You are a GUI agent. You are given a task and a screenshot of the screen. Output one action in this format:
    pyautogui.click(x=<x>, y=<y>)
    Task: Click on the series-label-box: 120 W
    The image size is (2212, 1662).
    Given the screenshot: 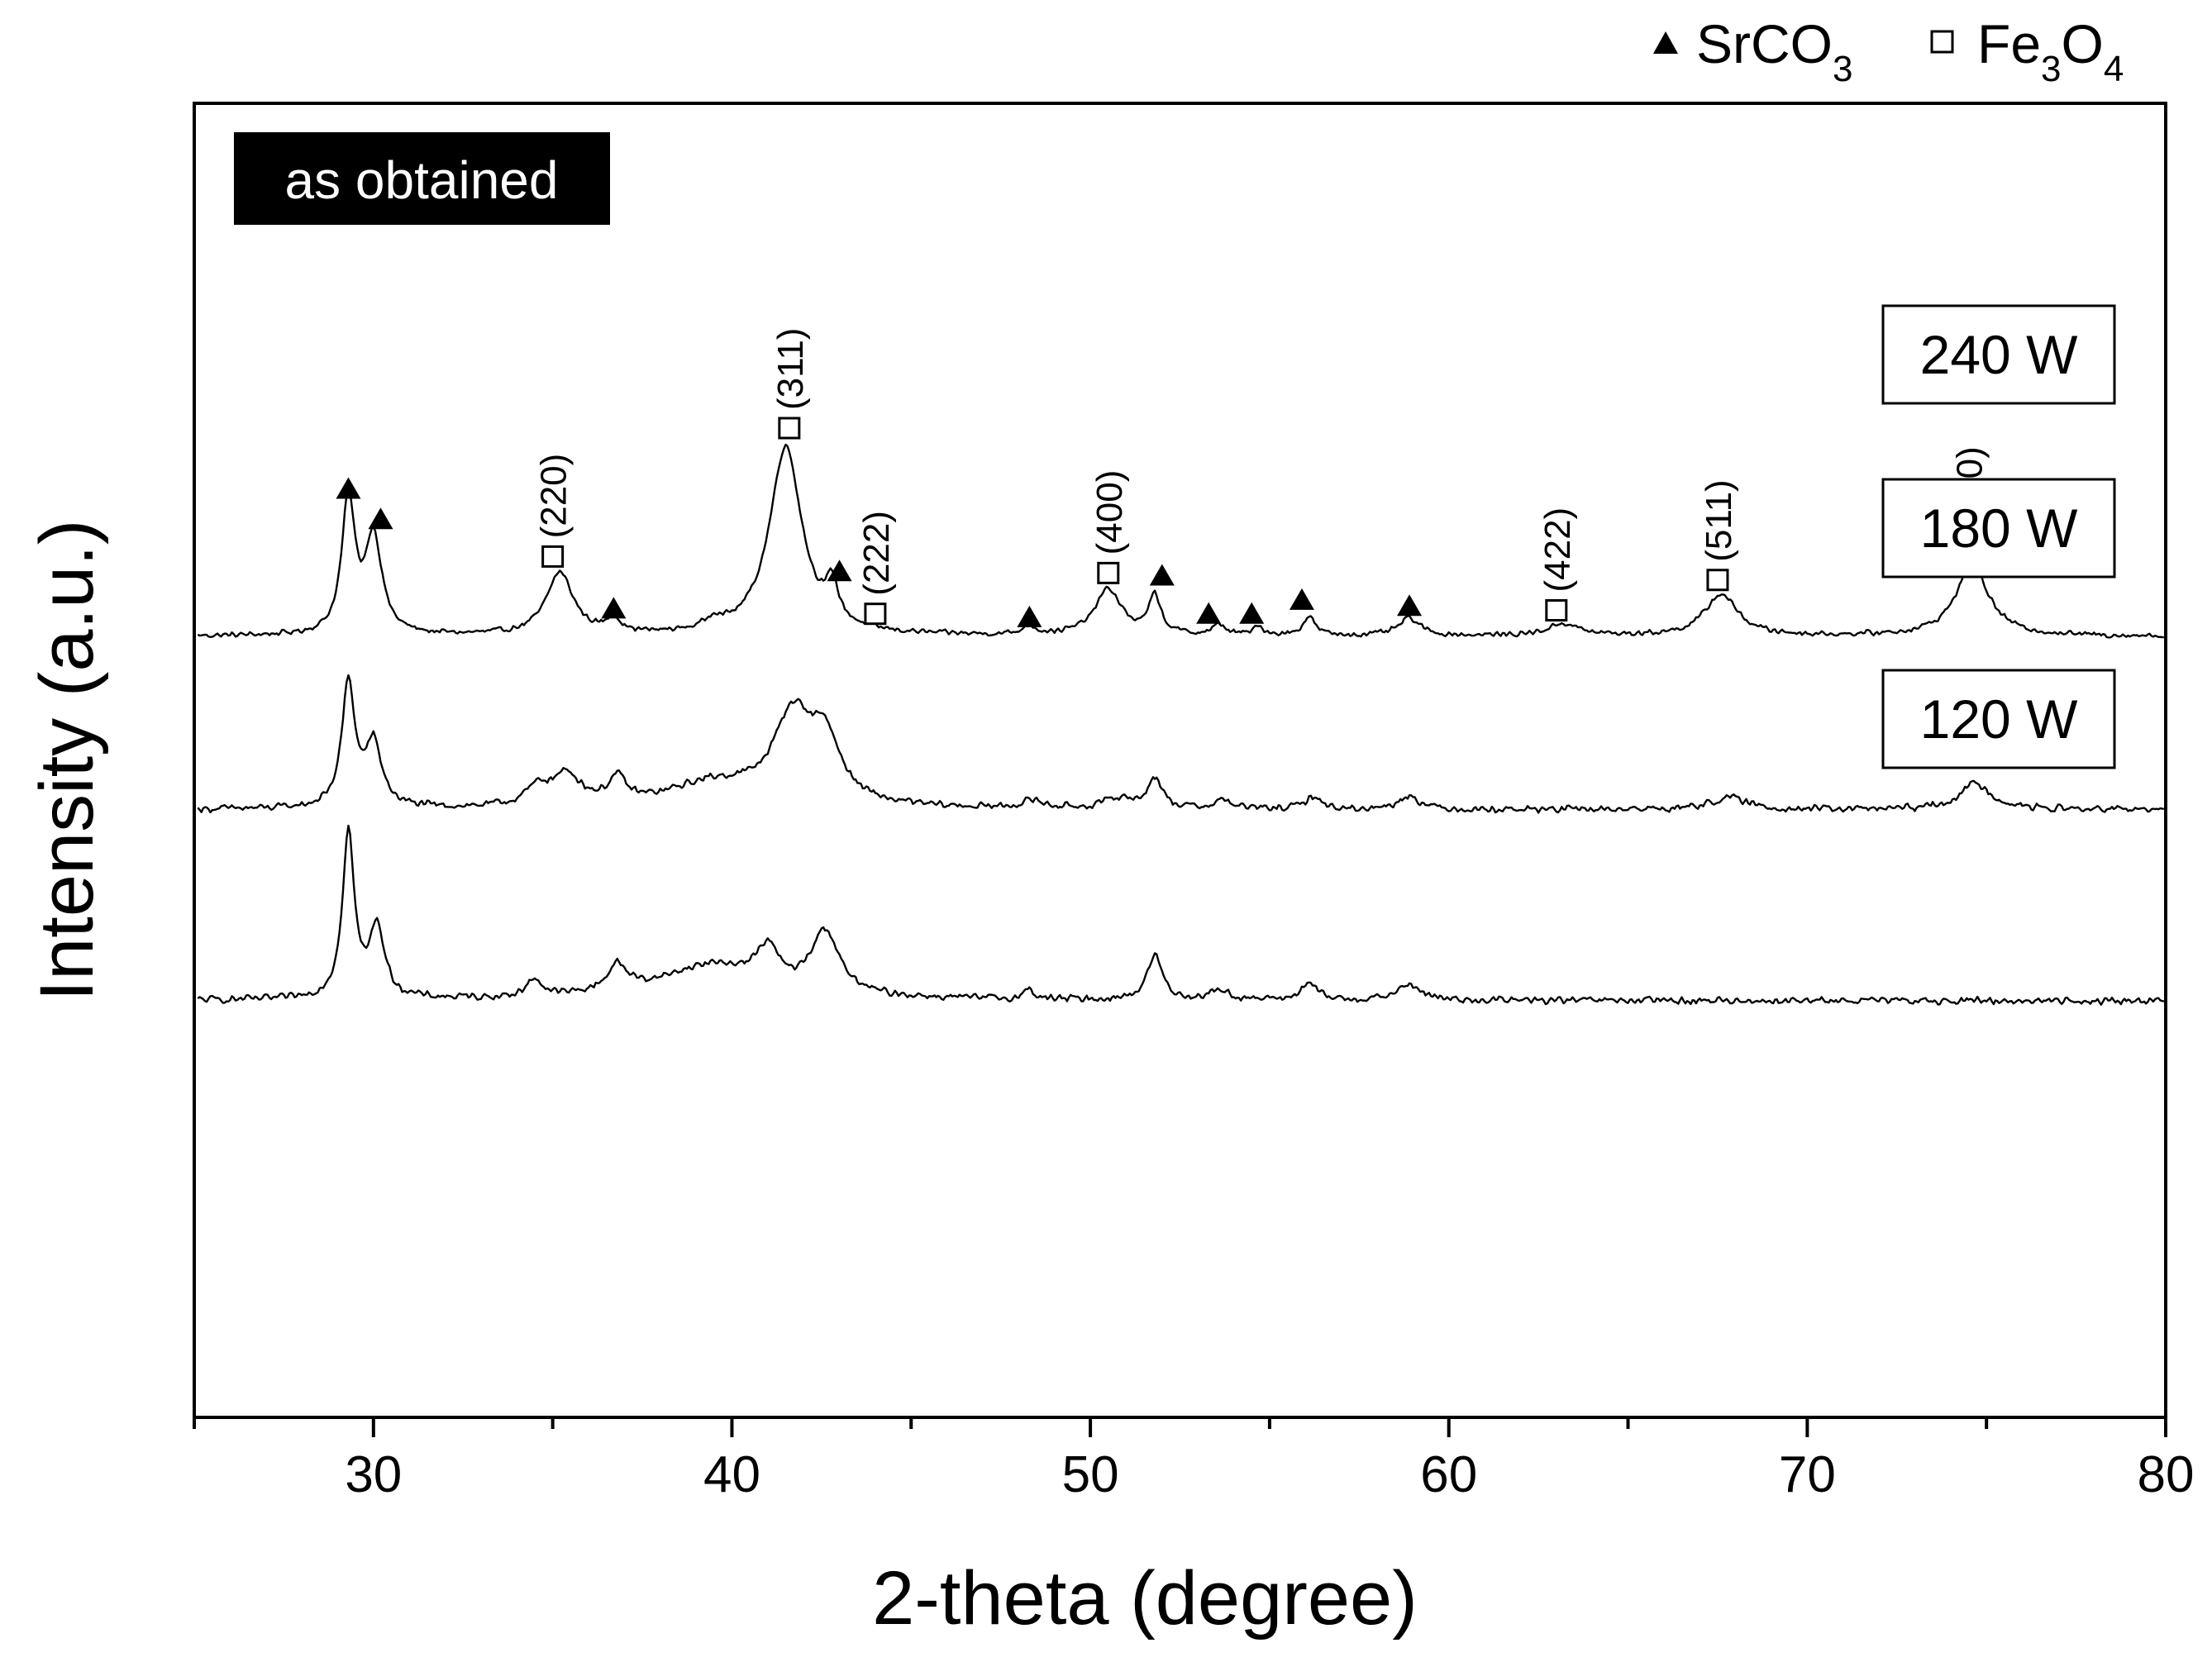 What is the action you would take?
    pyautogui.click(x=1998, y=719)
    